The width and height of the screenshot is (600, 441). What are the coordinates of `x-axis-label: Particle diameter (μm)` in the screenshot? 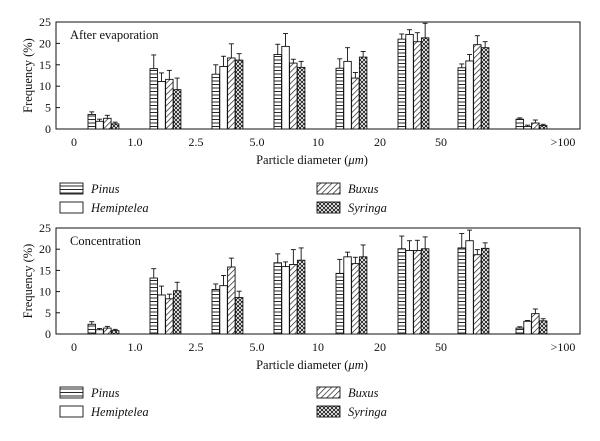 It's located at (312, 160).